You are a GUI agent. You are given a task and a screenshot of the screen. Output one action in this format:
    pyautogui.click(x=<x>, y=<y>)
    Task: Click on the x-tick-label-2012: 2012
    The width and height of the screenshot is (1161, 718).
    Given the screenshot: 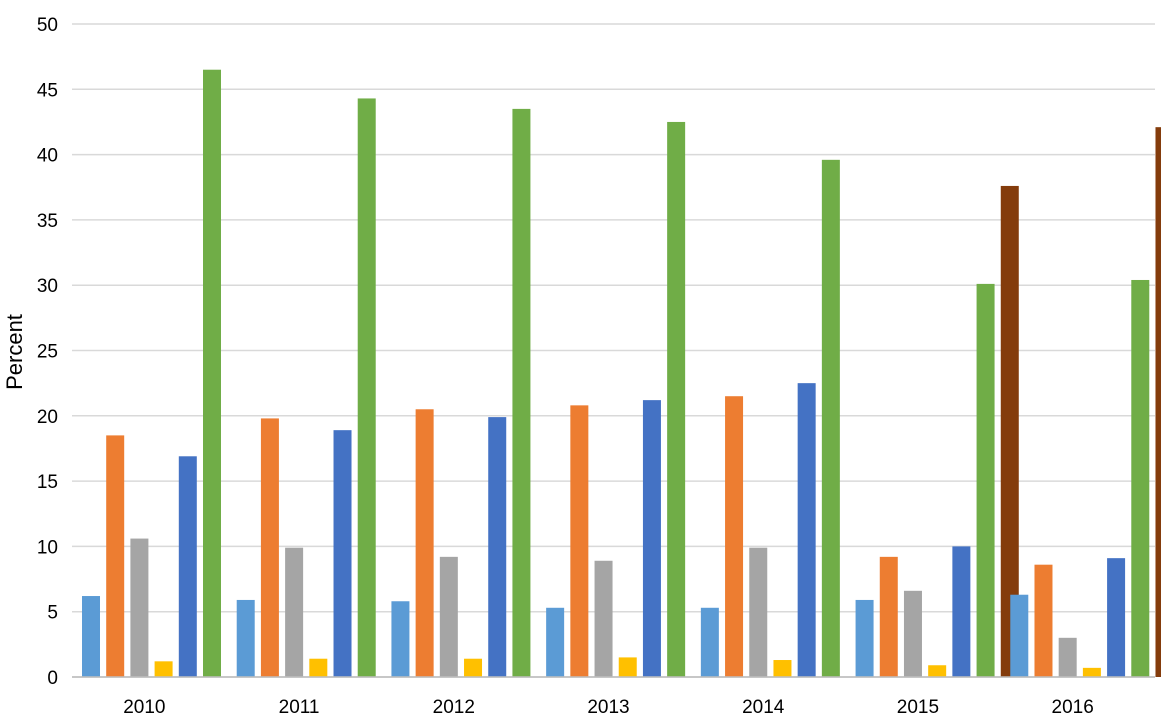 What is the action you would take?
    pyautogui.click(x=454, y=707)
    